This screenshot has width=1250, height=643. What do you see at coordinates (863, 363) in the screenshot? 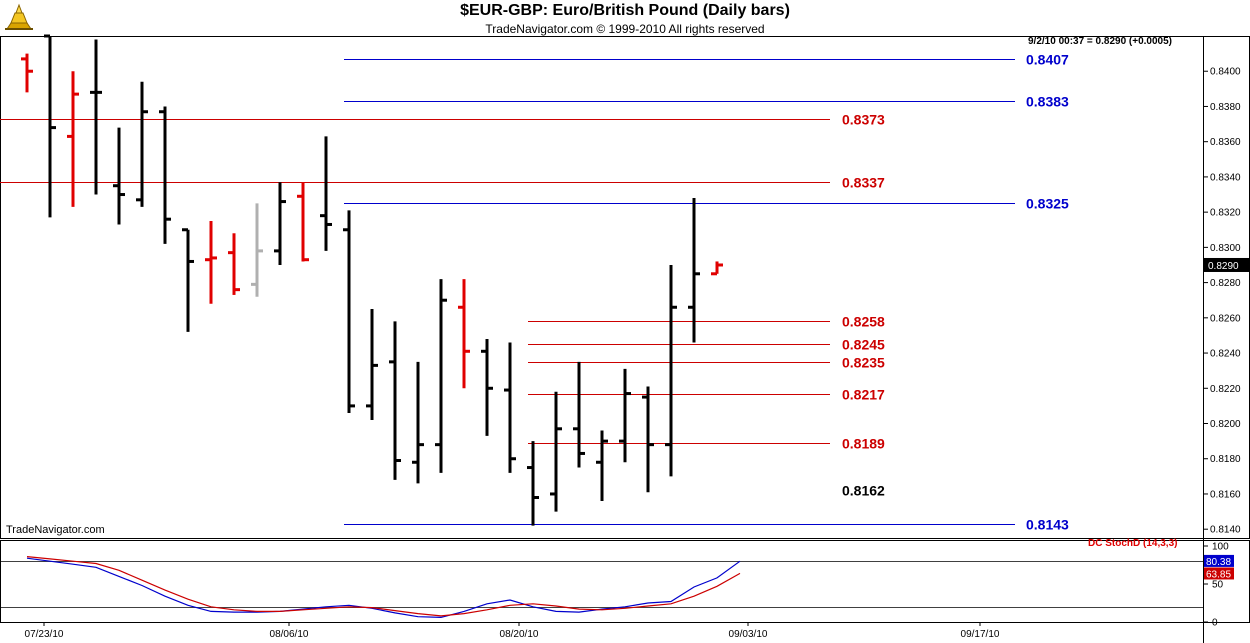
I see `level-label: 0.8235` at bounding box center [863, 363].